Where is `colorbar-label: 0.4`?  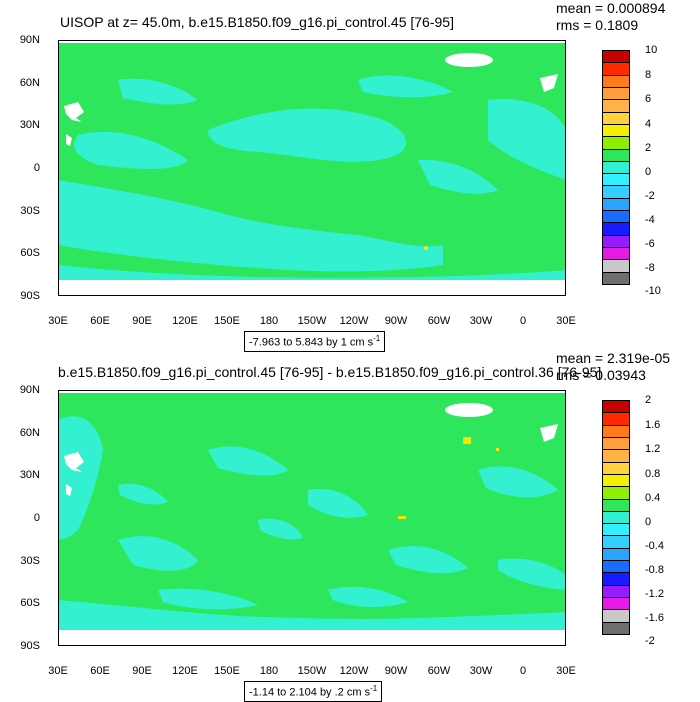
colorbar-label: 0.4 is located at coordinates (653, 498).